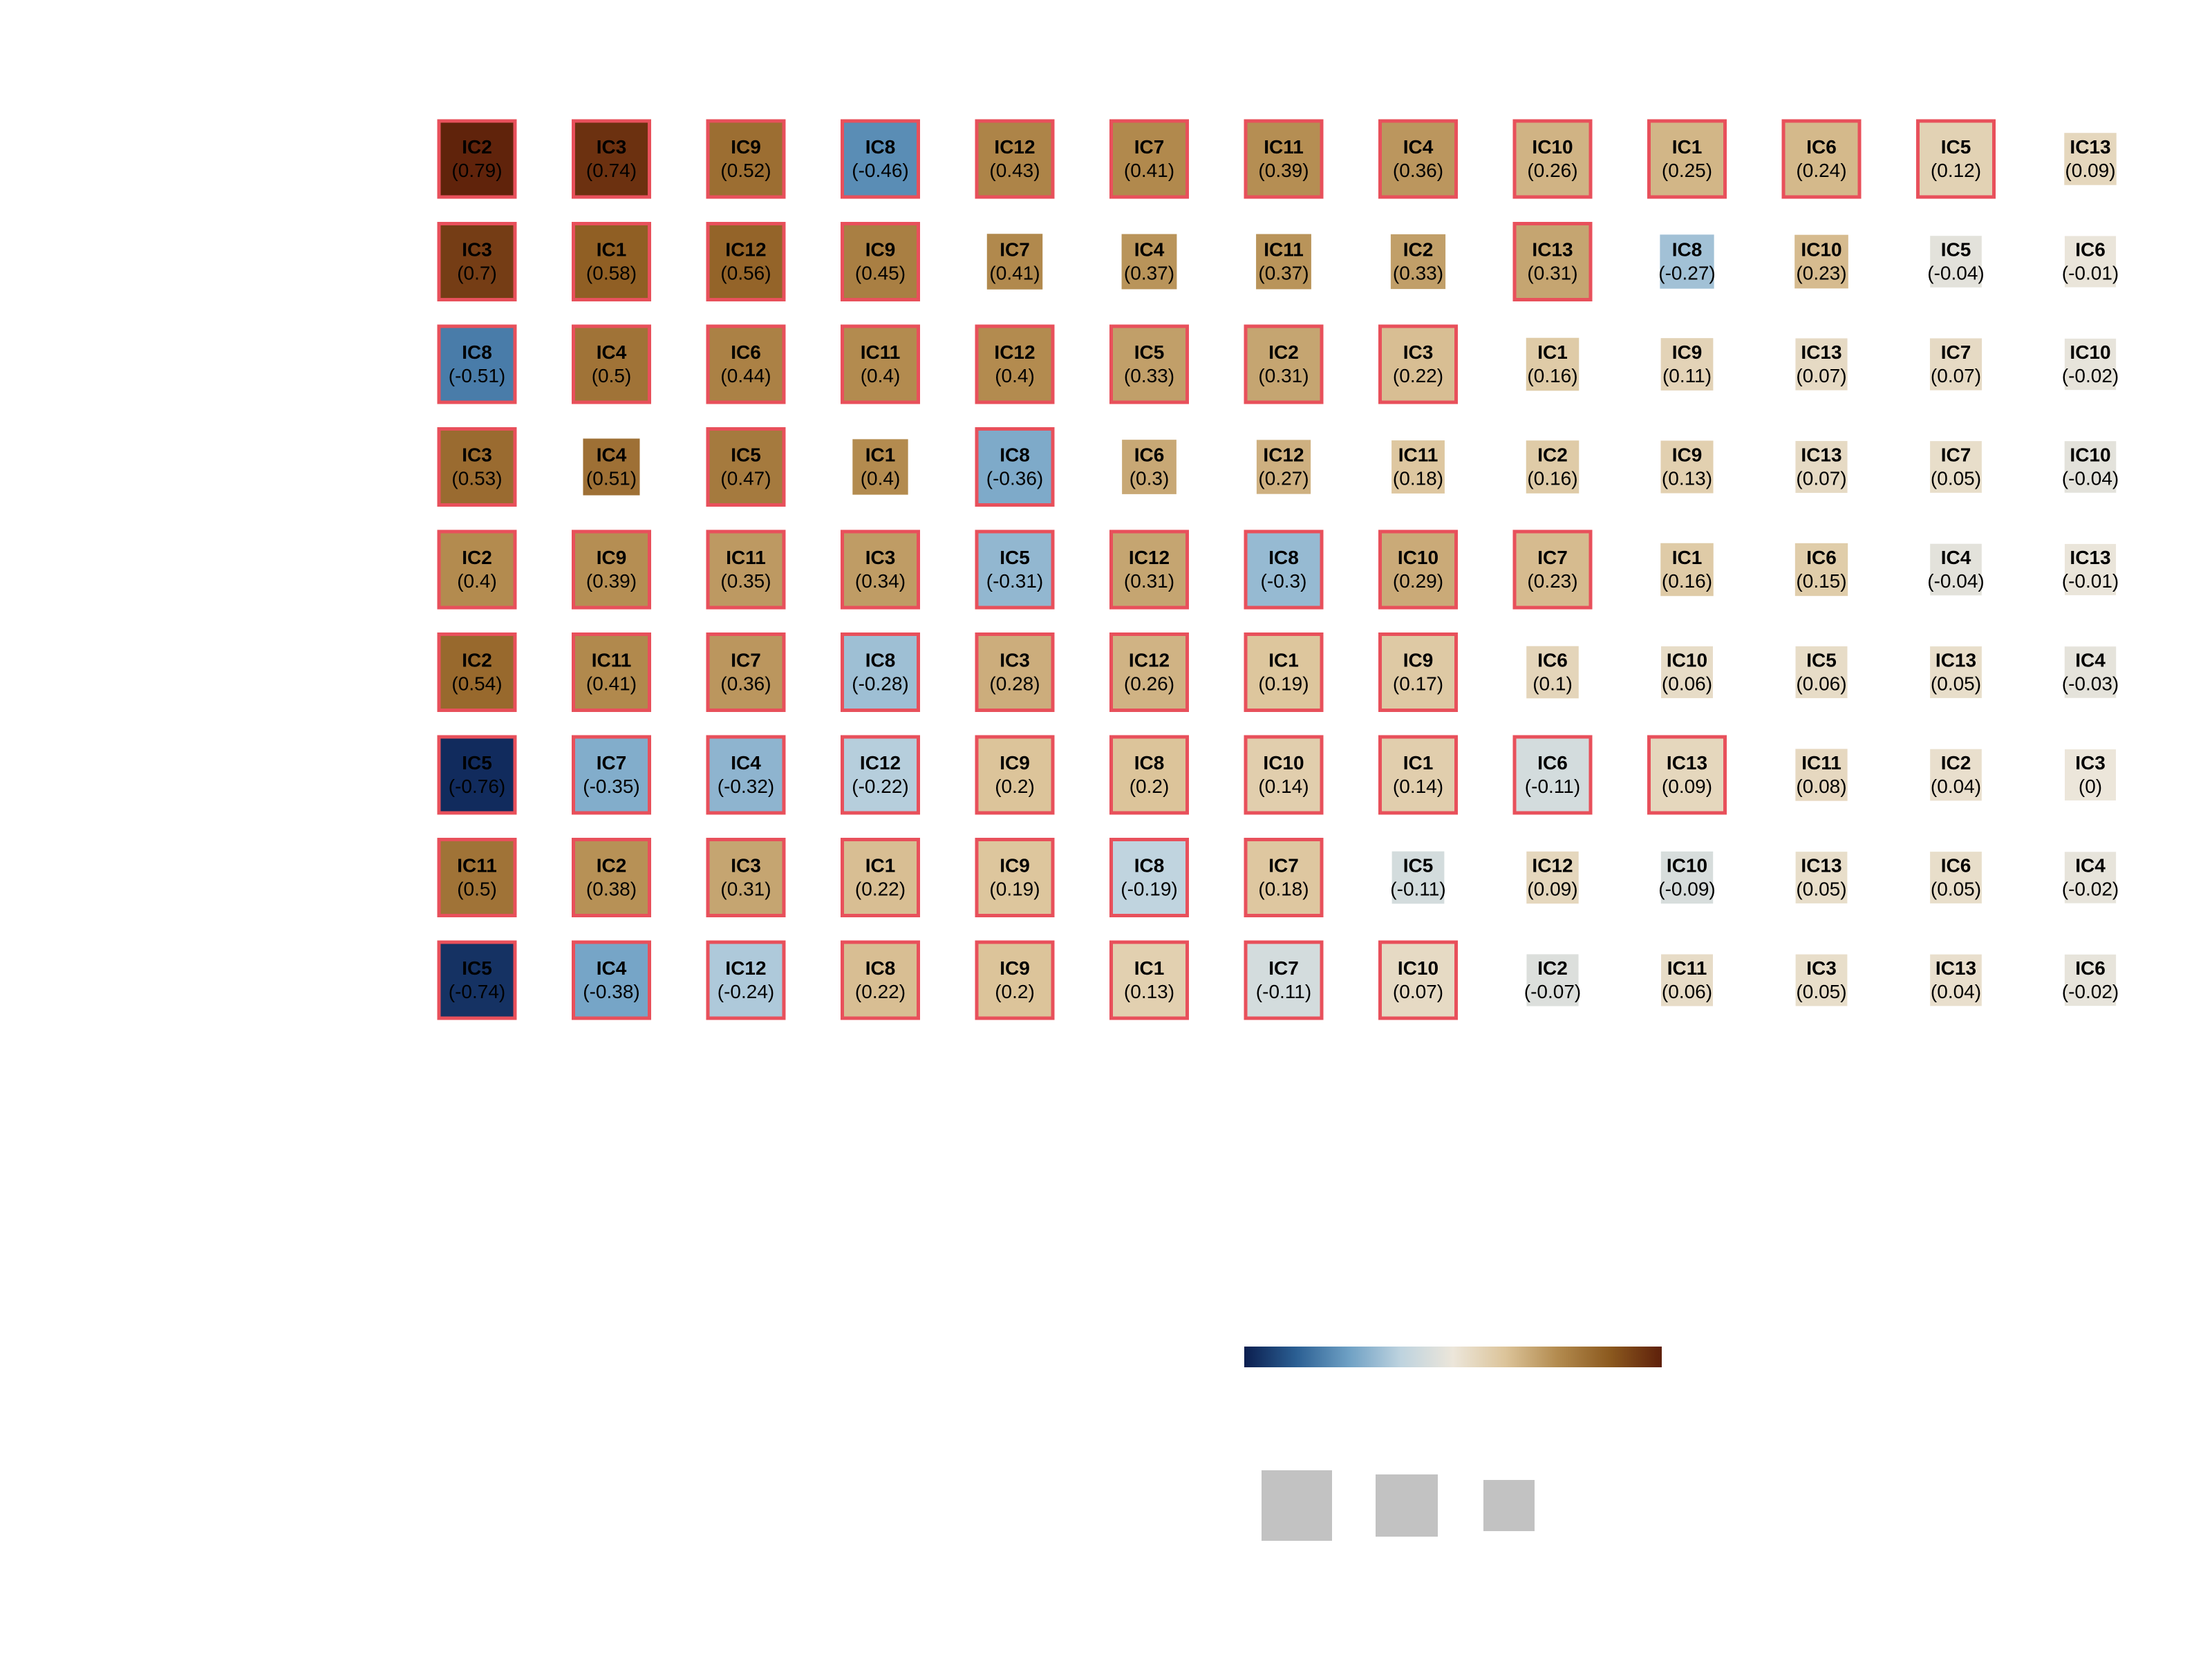  I want to click on cell-value-label: (0.58), so click(611, 273).